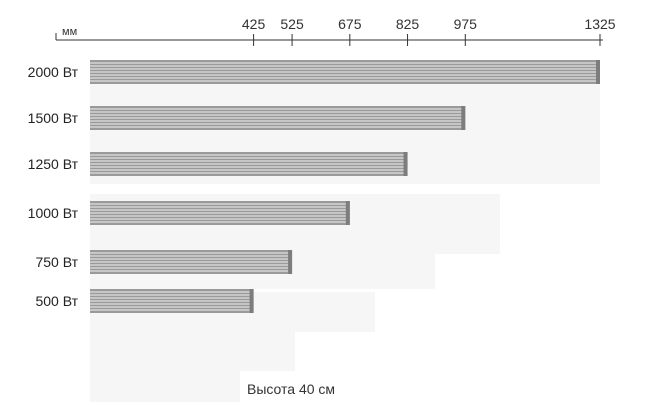  Describe the element at coordinates (408, 24) in the screenshot. I see `axis-tick-label: 825` at that location.